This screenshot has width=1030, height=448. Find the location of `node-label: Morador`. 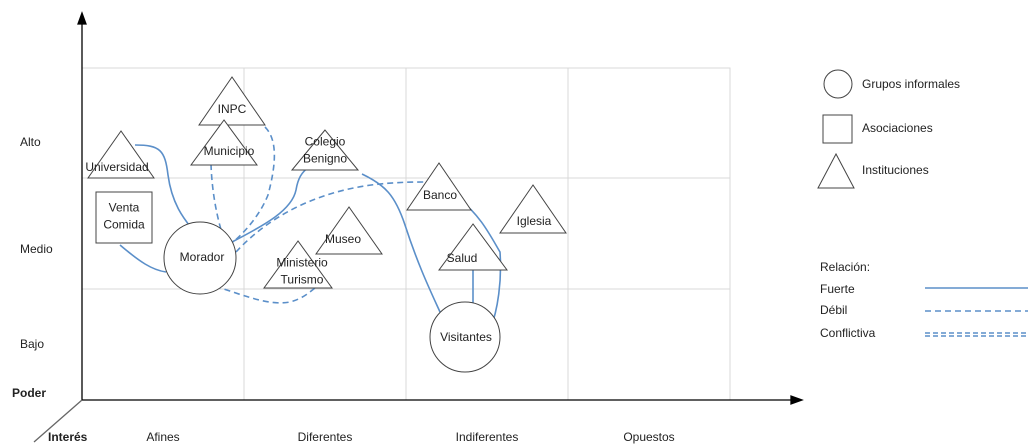

node-label: Morador is located at coordinates (202, 257).